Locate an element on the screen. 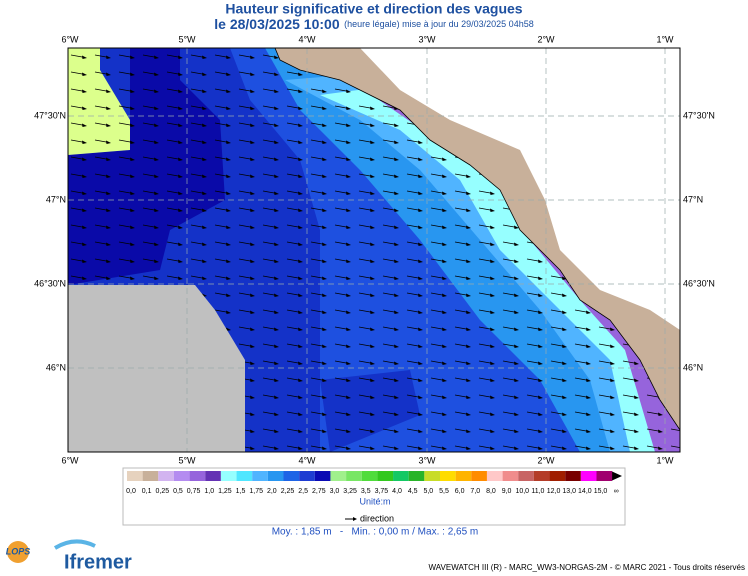 The image size is (748, 576). legend-label: 7,0 is located at coordinates (475, 491).